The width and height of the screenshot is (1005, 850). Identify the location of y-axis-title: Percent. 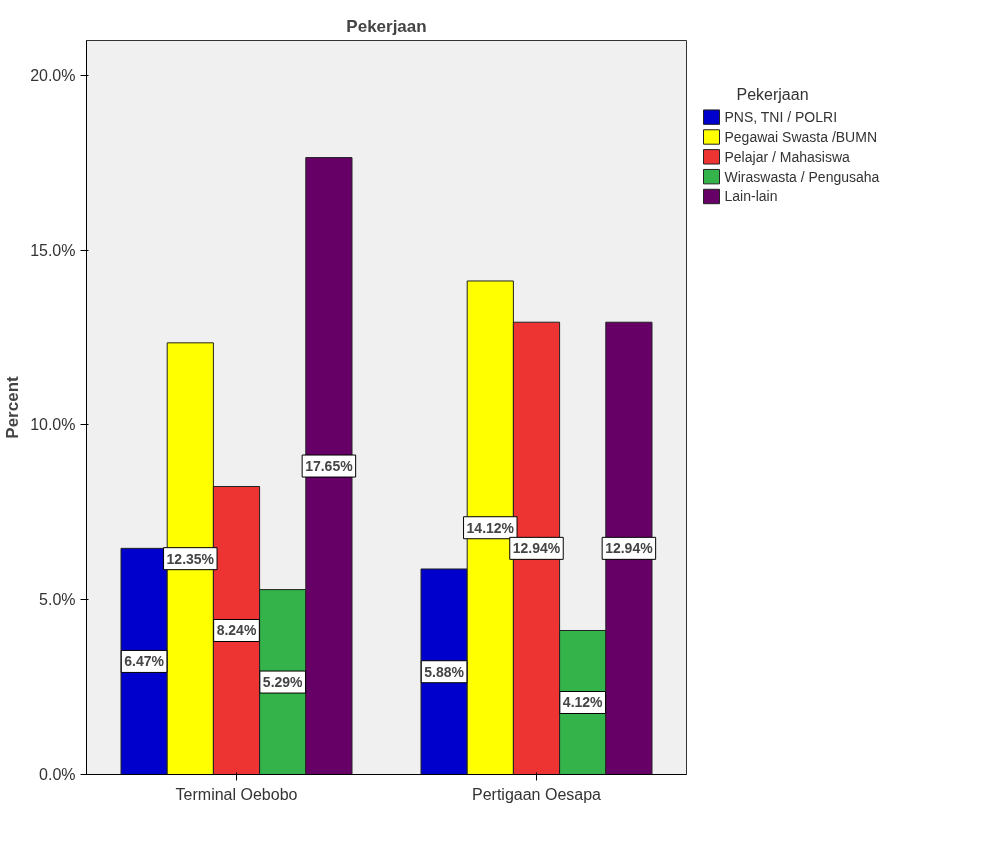
(13, 407).